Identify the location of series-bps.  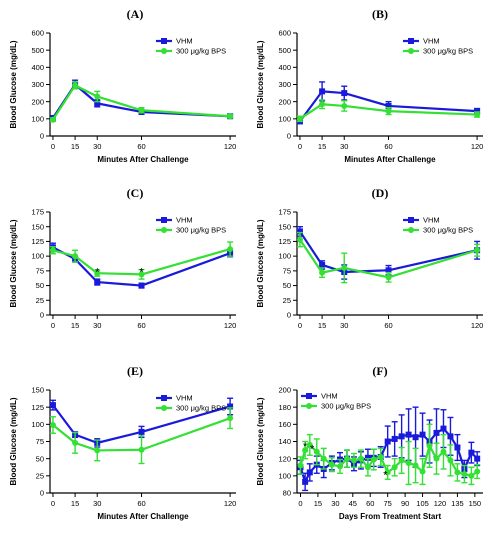
(389, 454).